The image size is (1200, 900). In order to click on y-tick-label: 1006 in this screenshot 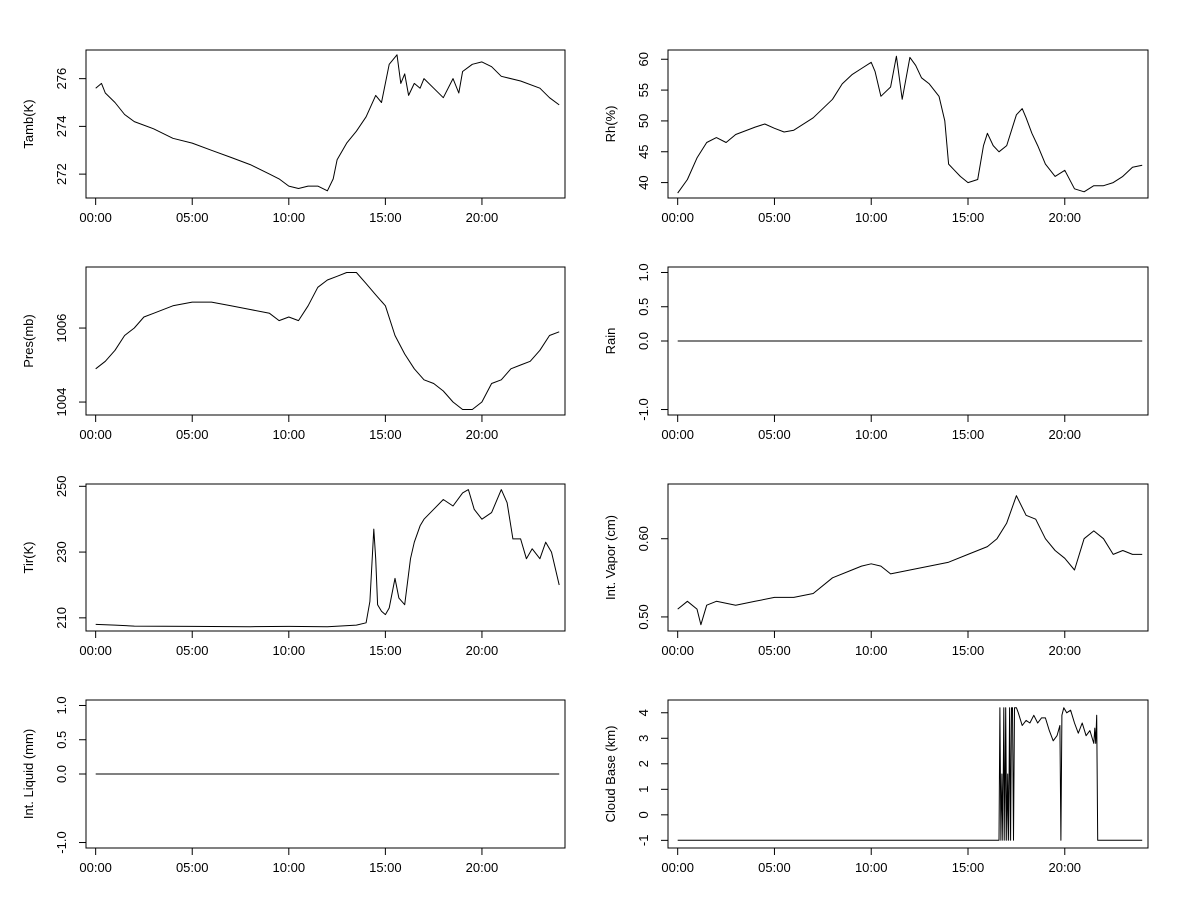, I will do `click(61, 328)`.